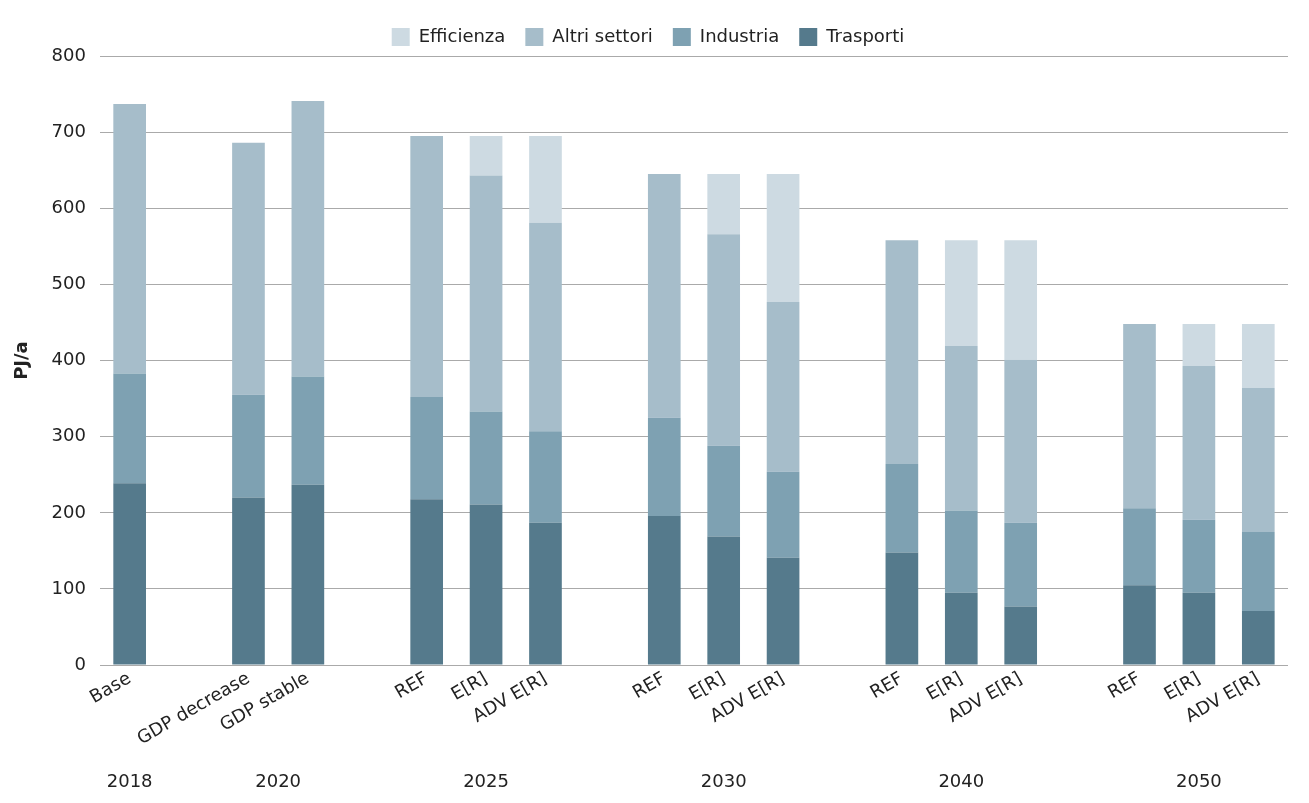 This screenshot has height=803, width=1309. Describe the element at coordinates (486, 780) in the screenshot. I see `text: 2025` at that location.